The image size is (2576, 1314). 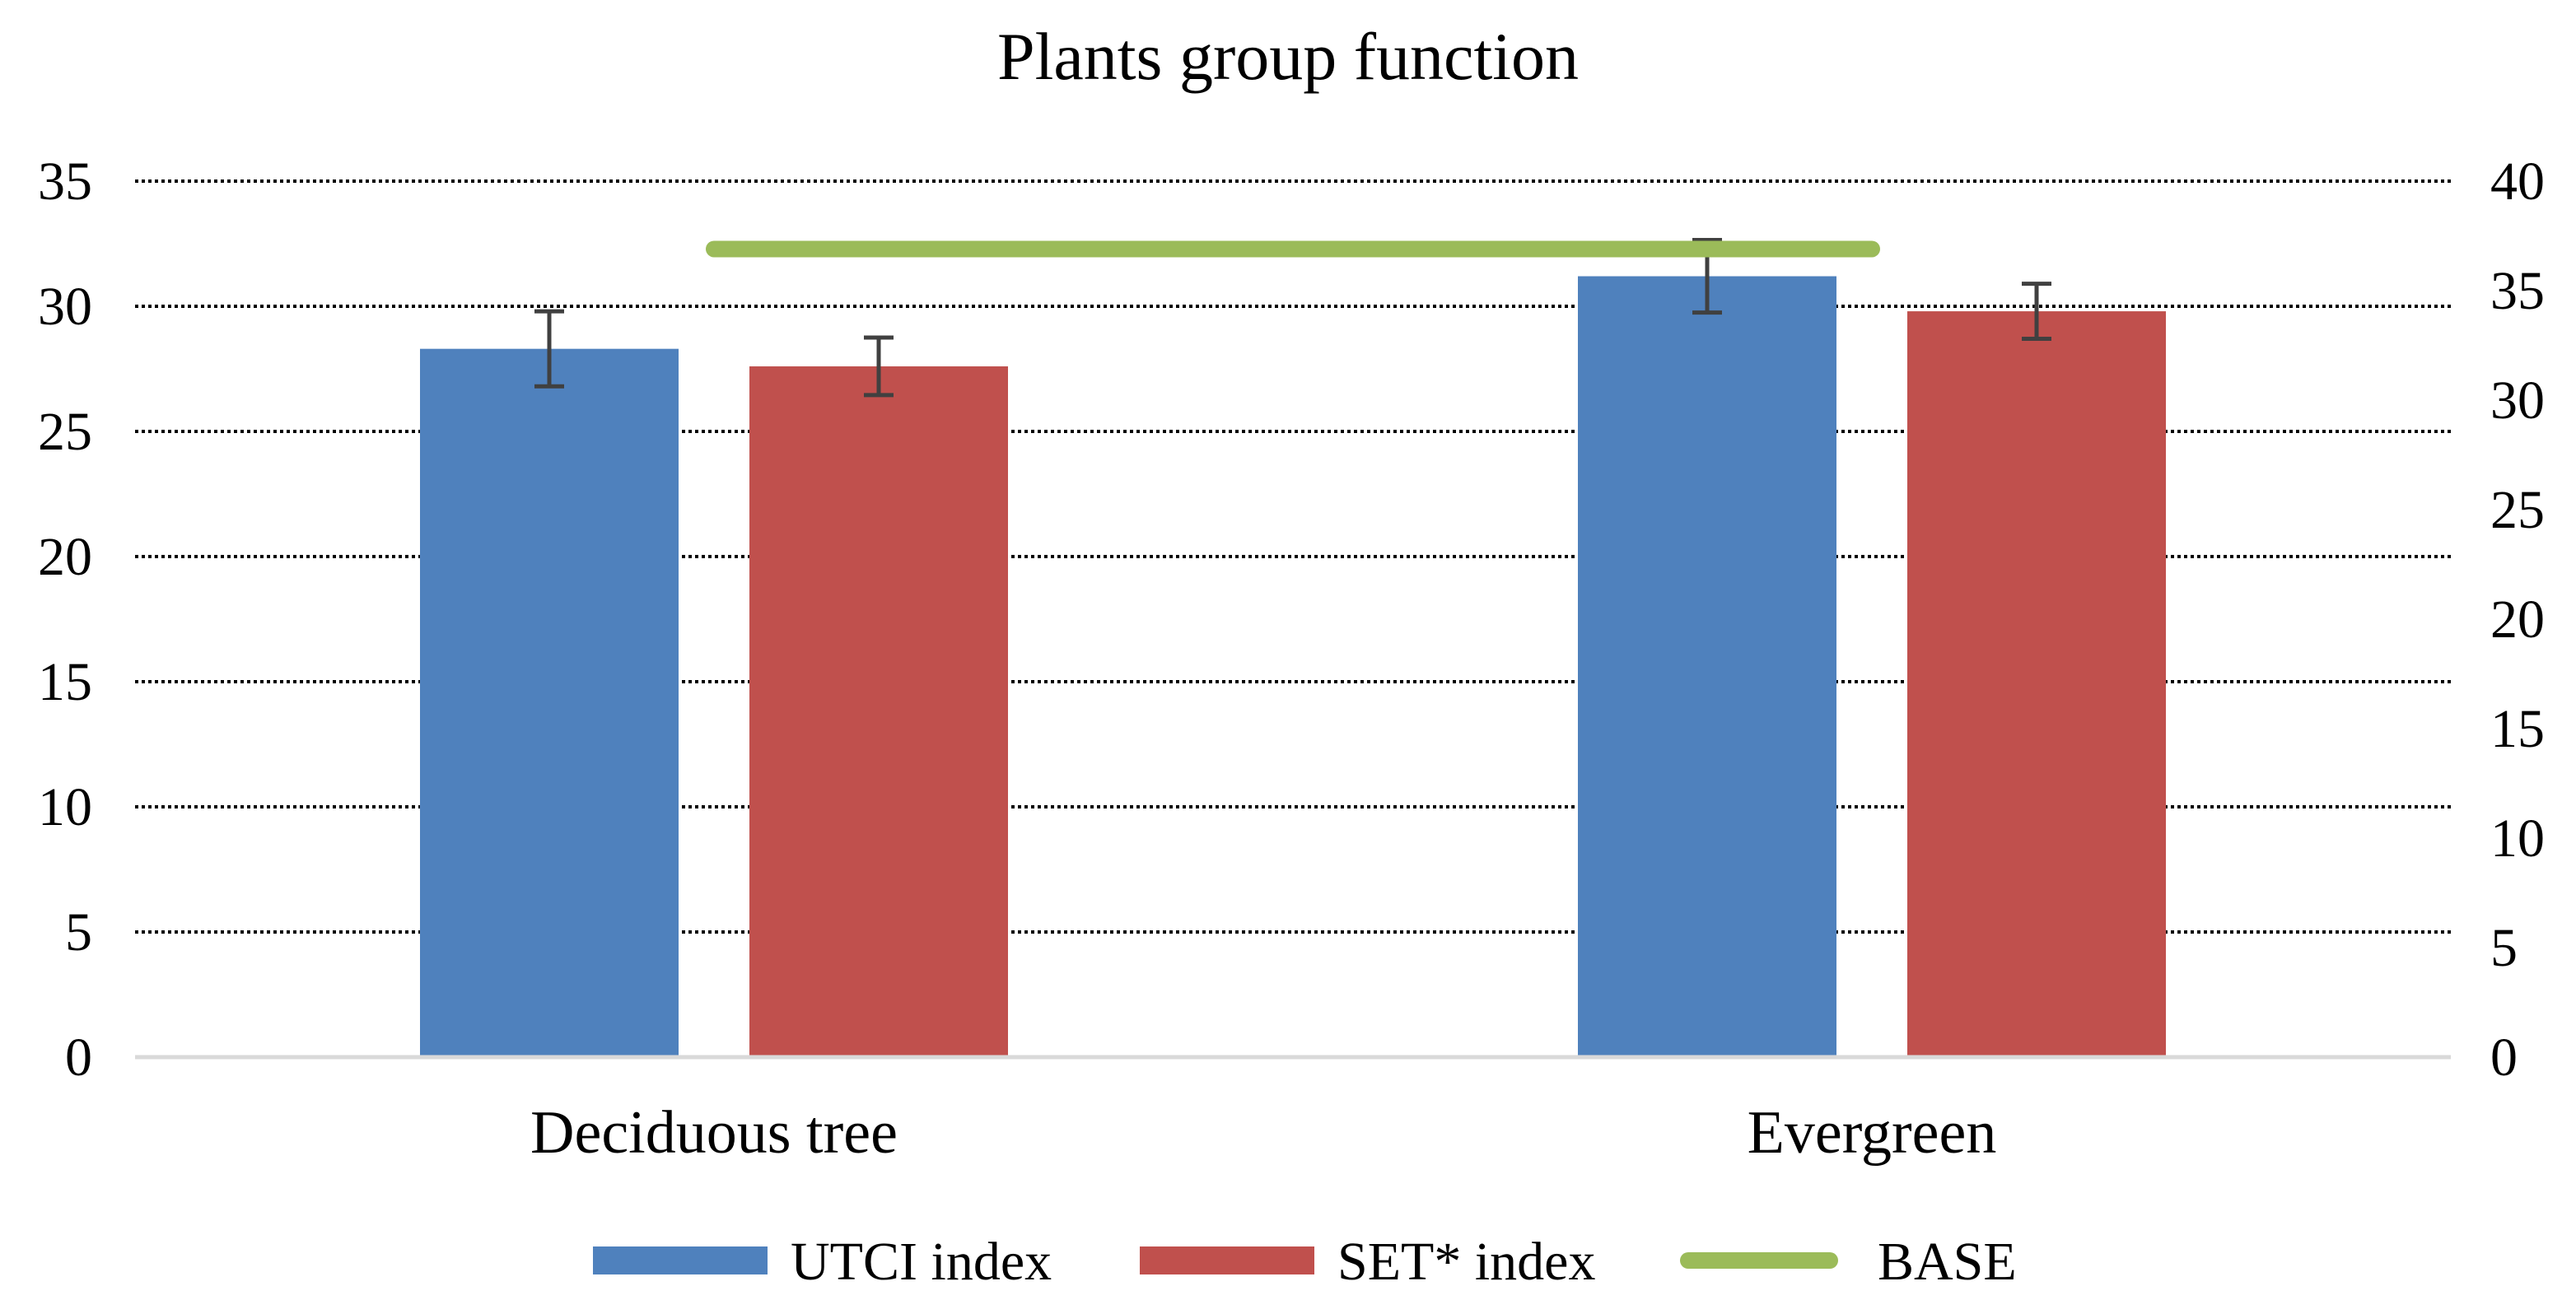 I want to click on chart-title: Plants group function, so click(x=1288, y=57).